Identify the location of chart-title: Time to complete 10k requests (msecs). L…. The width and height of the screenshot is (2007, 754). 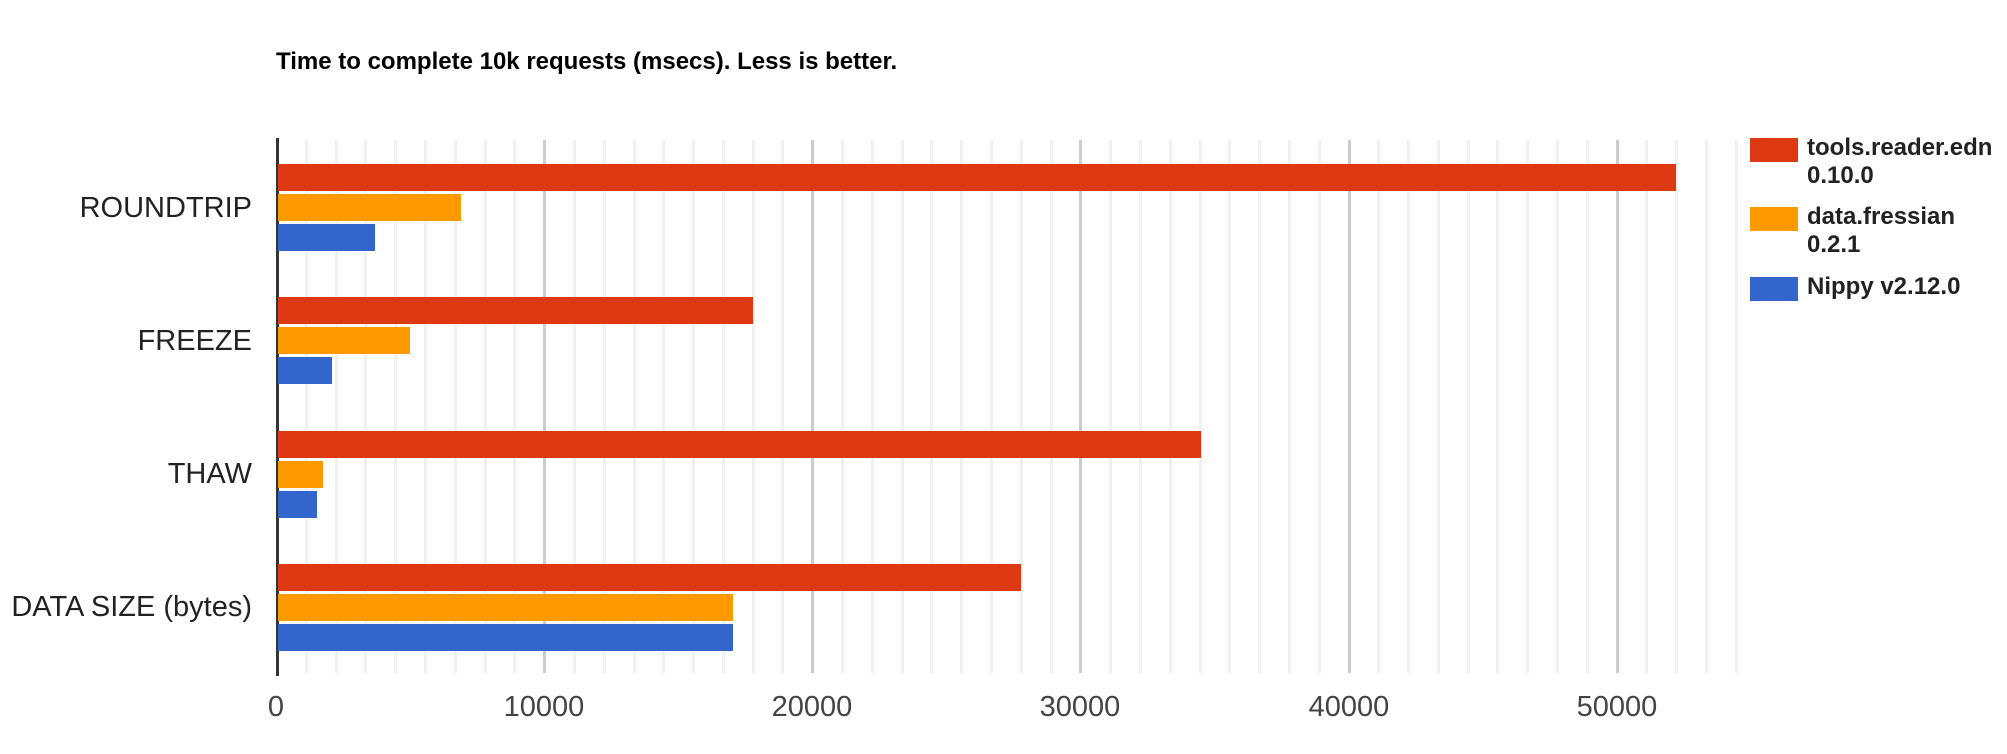
(587, 61).